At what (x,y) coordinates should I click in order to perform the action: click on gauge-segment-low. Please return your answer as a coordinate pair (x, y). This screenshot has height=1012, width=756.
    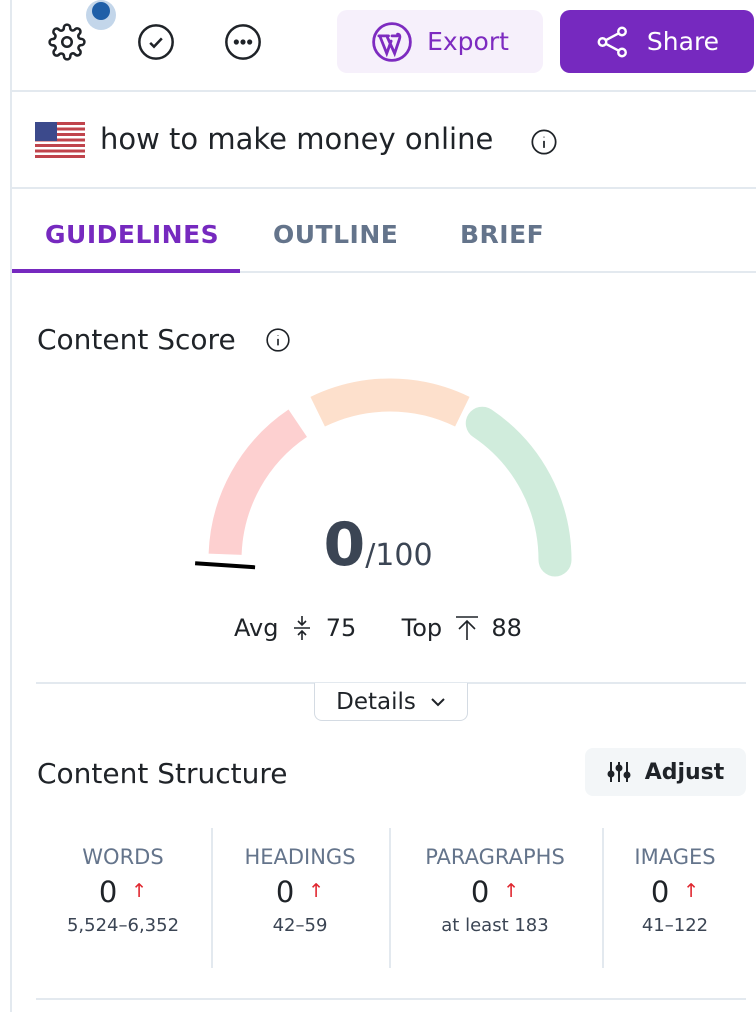
    Looking at the image, I should click on (258, 482).